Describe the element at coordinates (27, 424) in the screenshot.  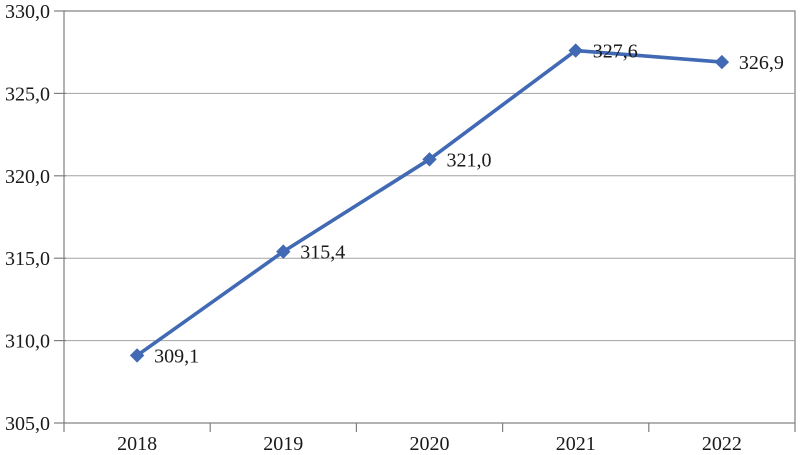
I see `y-axis-tick-label: 305,0` at that location.